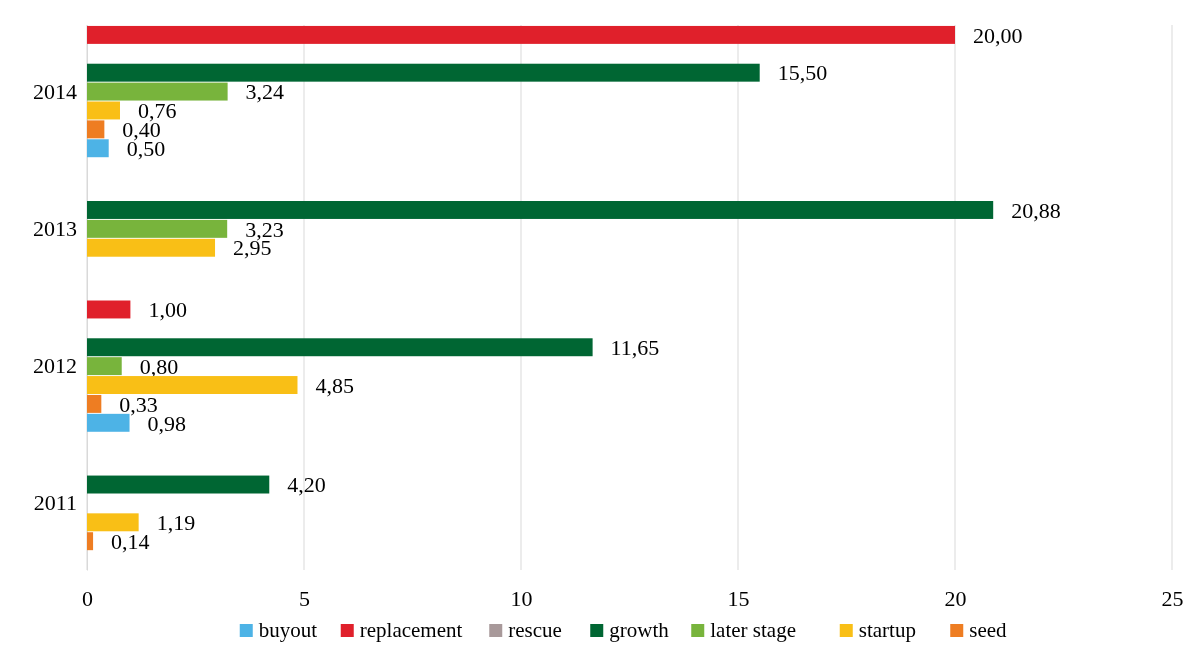 The image size is (1192, 652). Describe the element at coordinates (265, 92) in the screenshot. I see `data-label: 3,24` at that location.